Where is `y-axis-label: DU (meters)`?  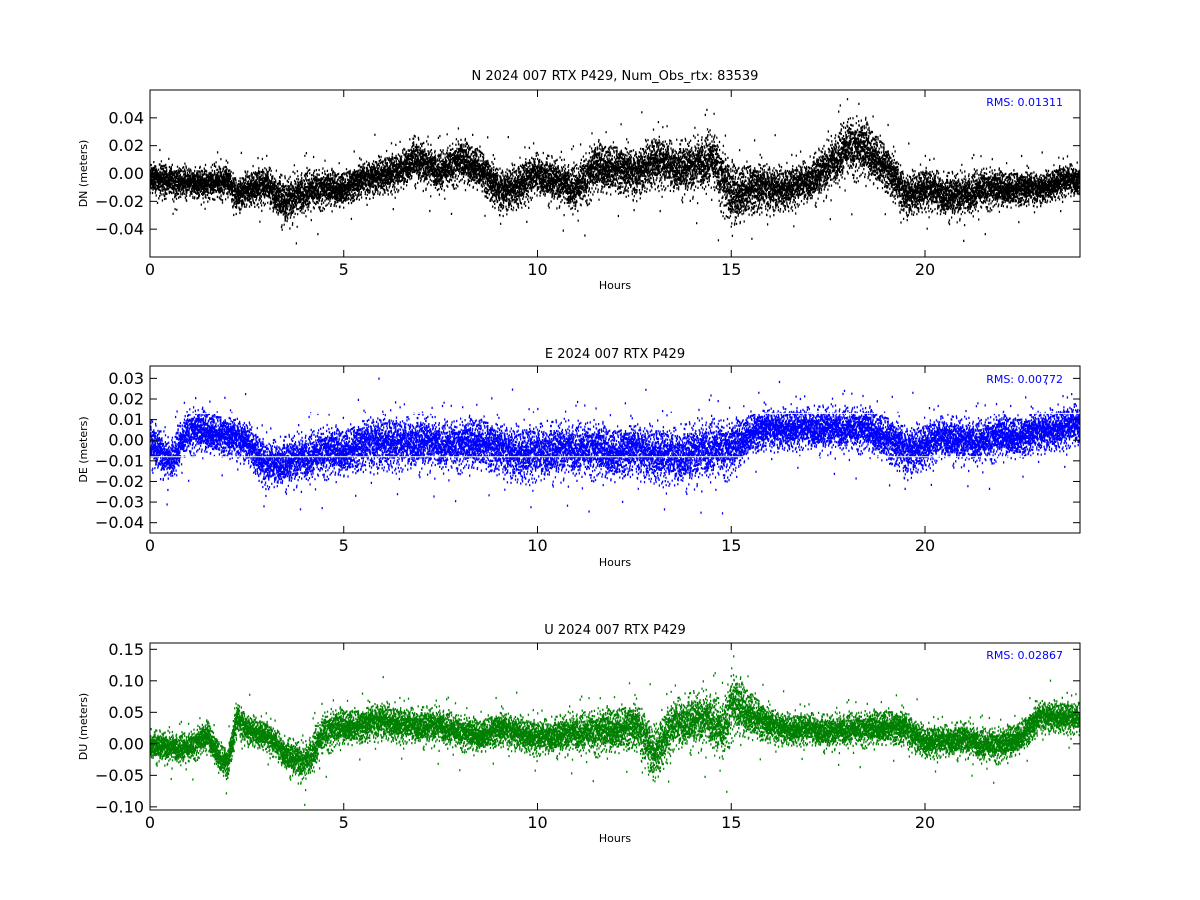
y-axis-label: DU (meters) is located at coordinates (83, 726).